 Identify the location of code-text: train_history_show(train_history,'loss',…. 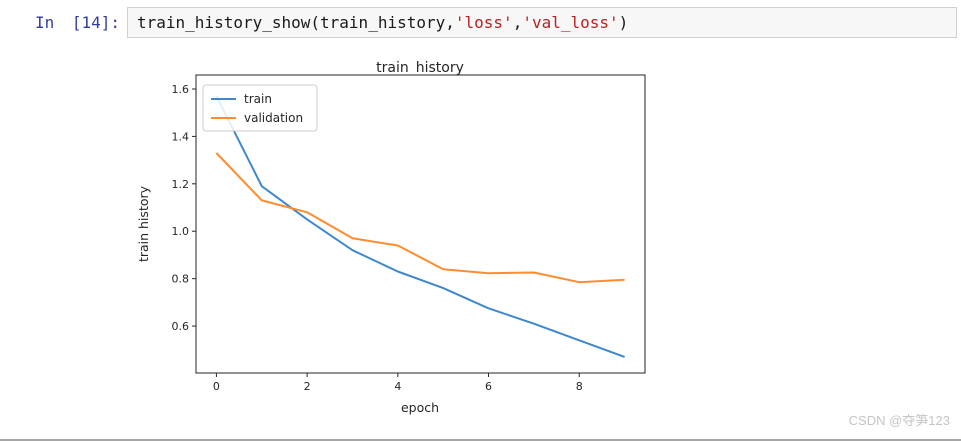
(382, 22).